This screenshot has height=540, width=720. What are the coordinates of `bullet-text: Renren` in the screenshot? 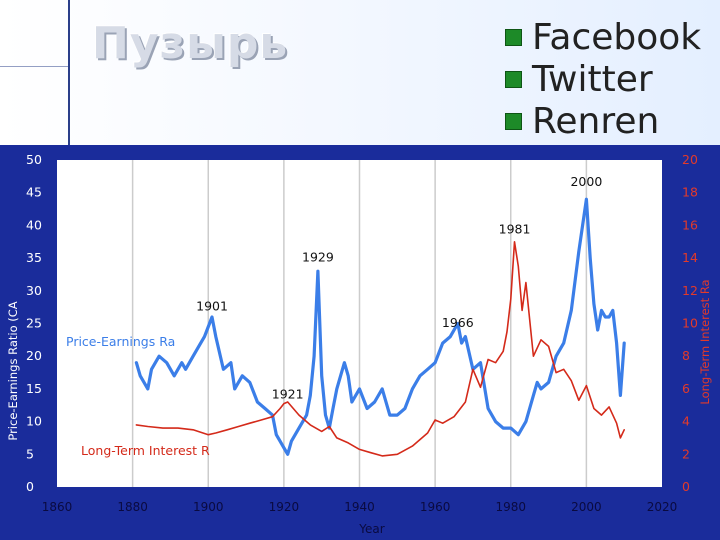 It's located at (596, 121).